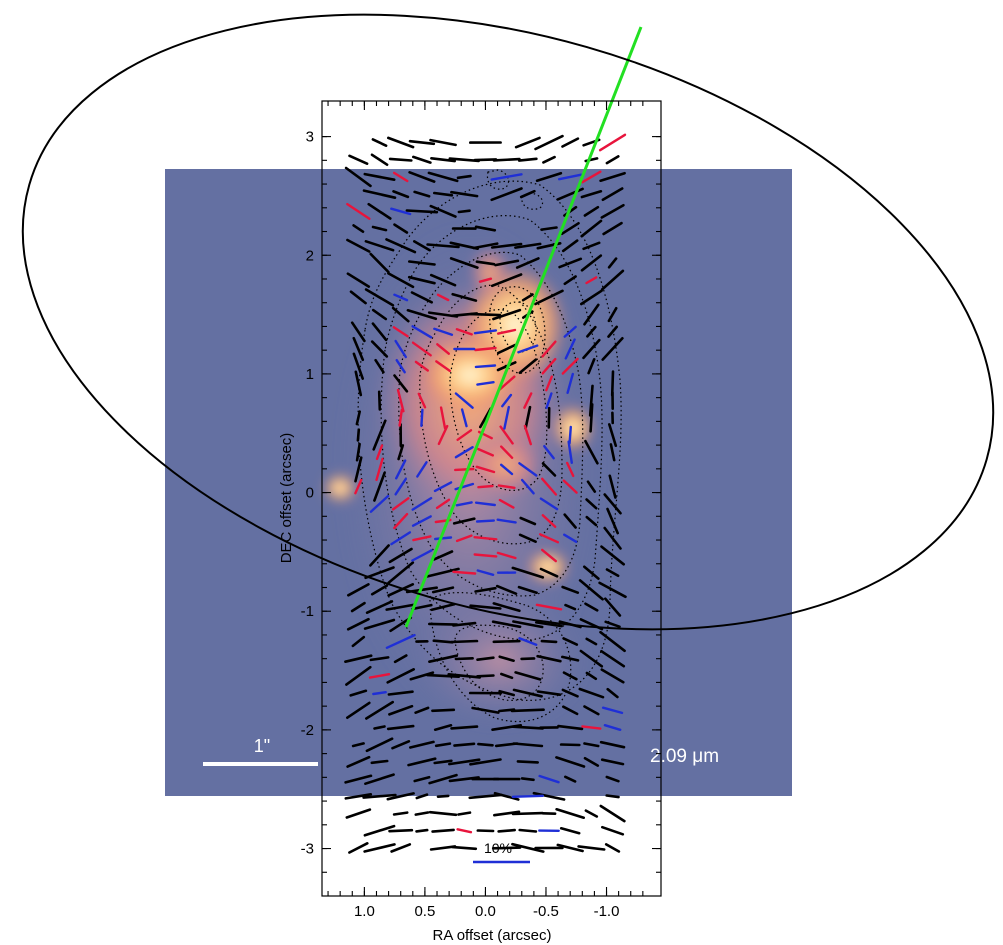  Describe the element at coordinates (424, 911) in the screenshot. I see `x-tick-label: 0.5` at that location.